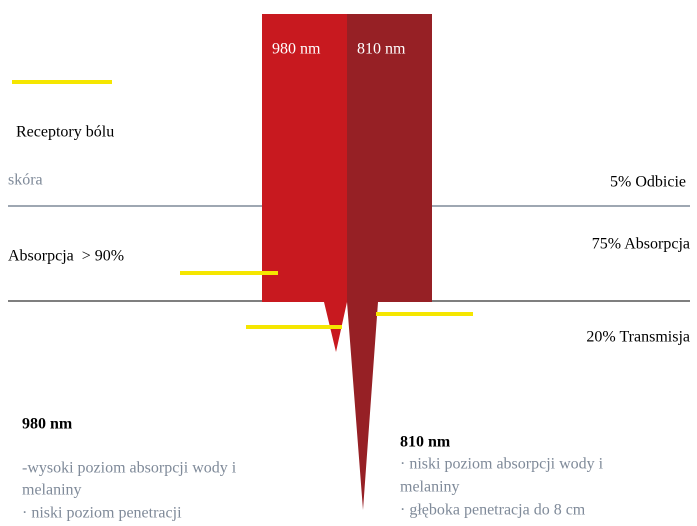  I want to click on label: 5% Odbicie, so click(648, 182).